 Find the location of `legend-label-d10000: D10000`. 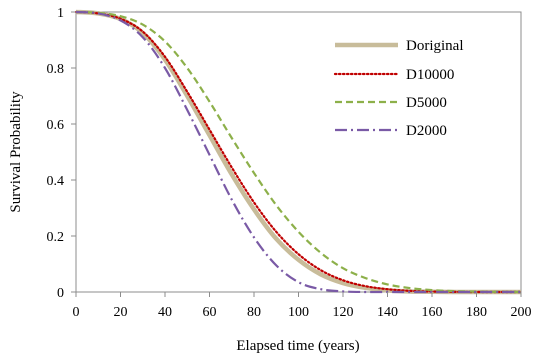

legend-label-d10000: D10000 is located at coordinates (430, 75).